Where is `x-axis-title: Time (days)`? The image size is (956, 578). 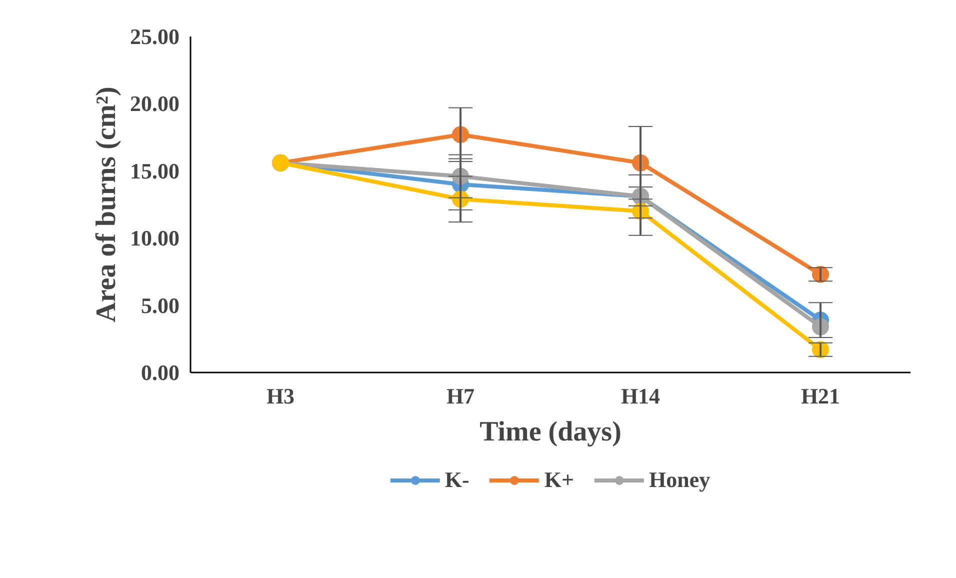 x-axis-title: Time (days) is located at coordinates (551, 432).